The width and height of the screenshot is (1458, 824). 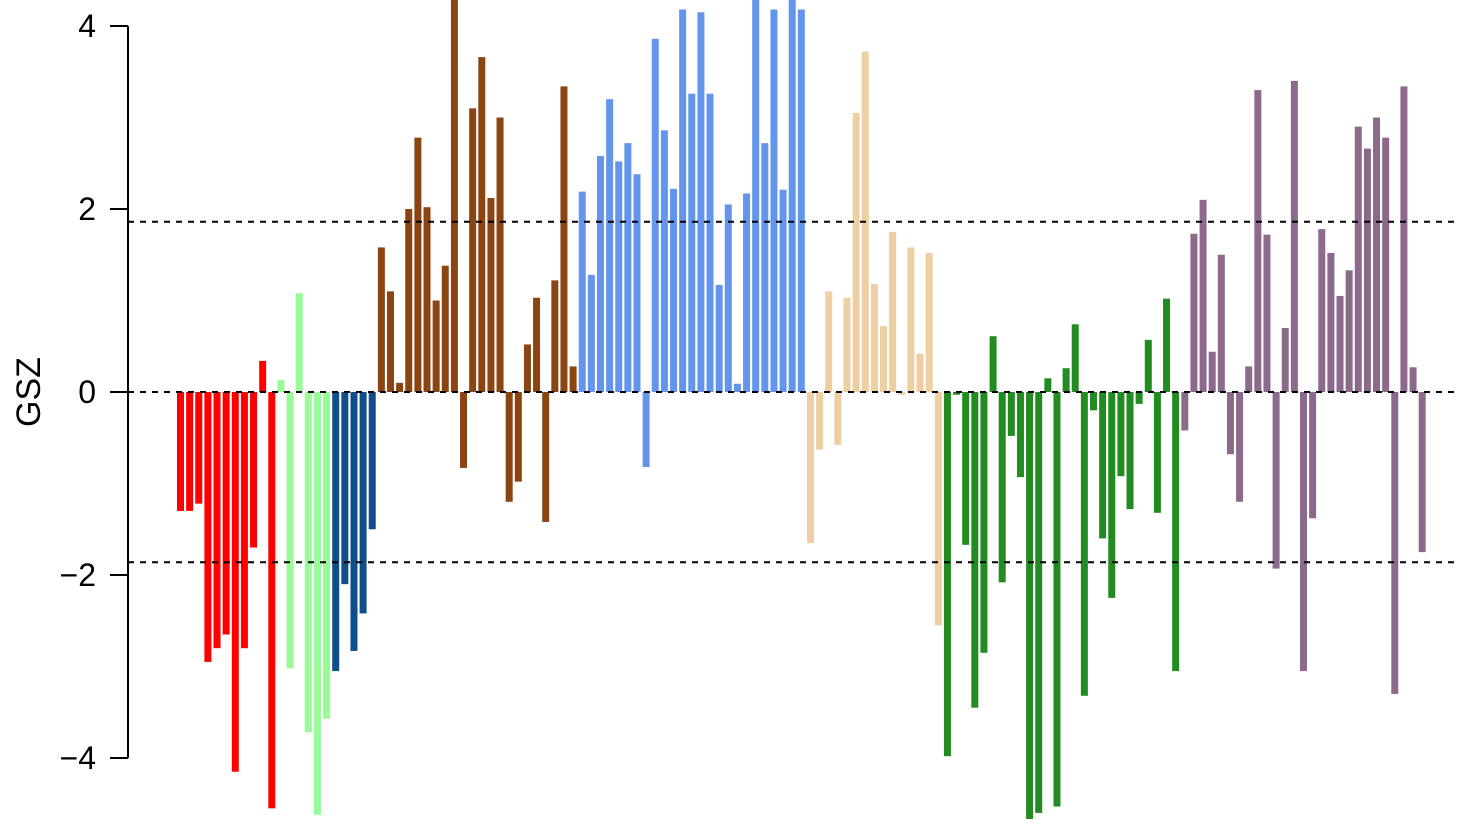 I want to click on y-tick-label-1: −4, so click(x=78, y=758).